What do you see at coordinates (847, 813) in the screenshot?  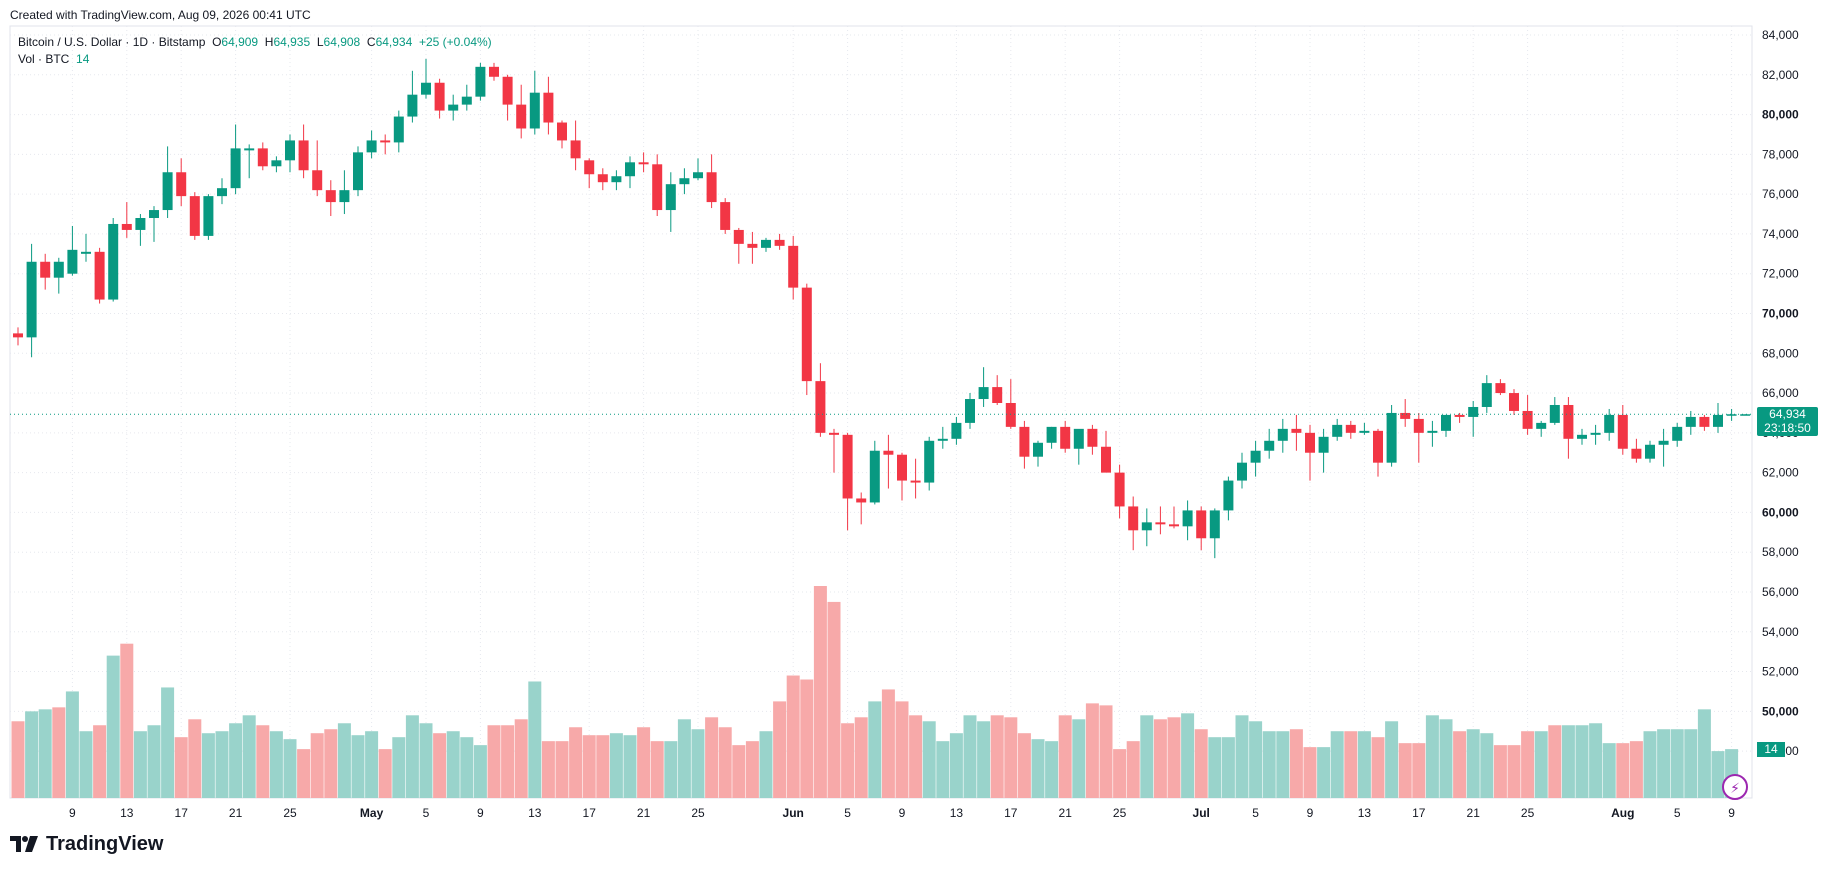 I see `x-tick-label: 5` at bounding box center [847, 813].